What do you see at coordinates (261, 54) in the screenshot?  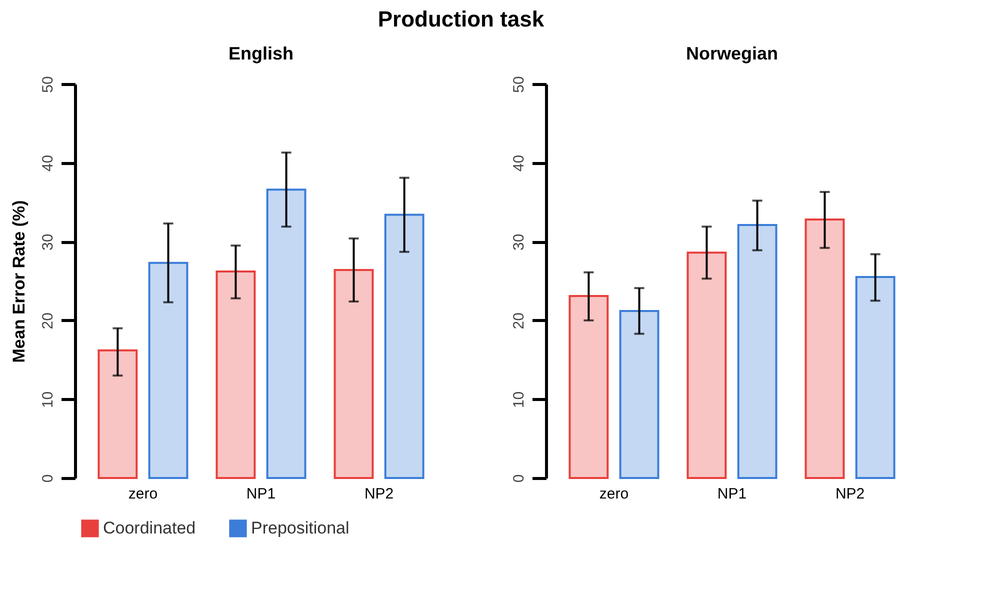 I see `chart-subtitle: English` at bounding box center [261, 54].